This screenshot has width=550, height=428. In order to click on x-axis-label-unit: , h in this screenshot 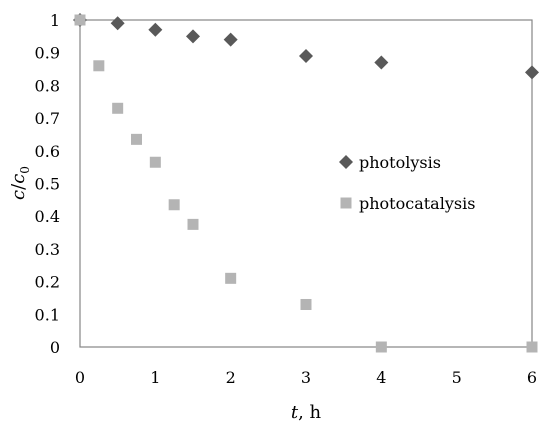, I will do `click(309, 412)`.